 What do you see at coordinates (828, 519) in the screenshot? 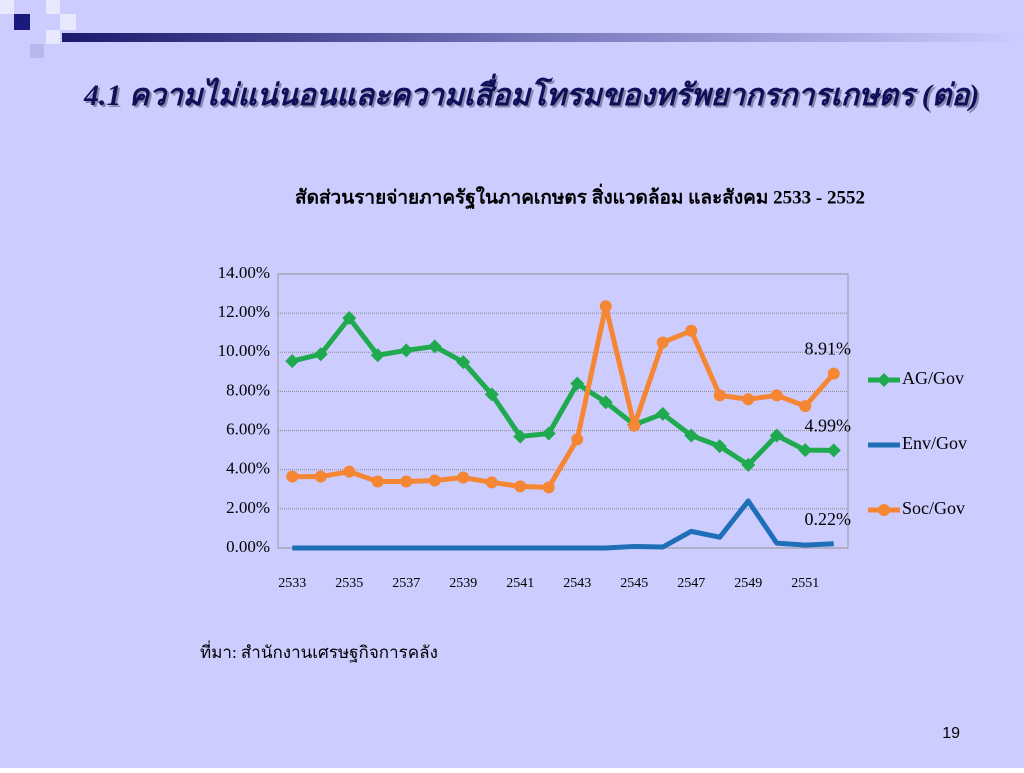
I see `data-label: 0.22%` at bounding box center [828, 519].